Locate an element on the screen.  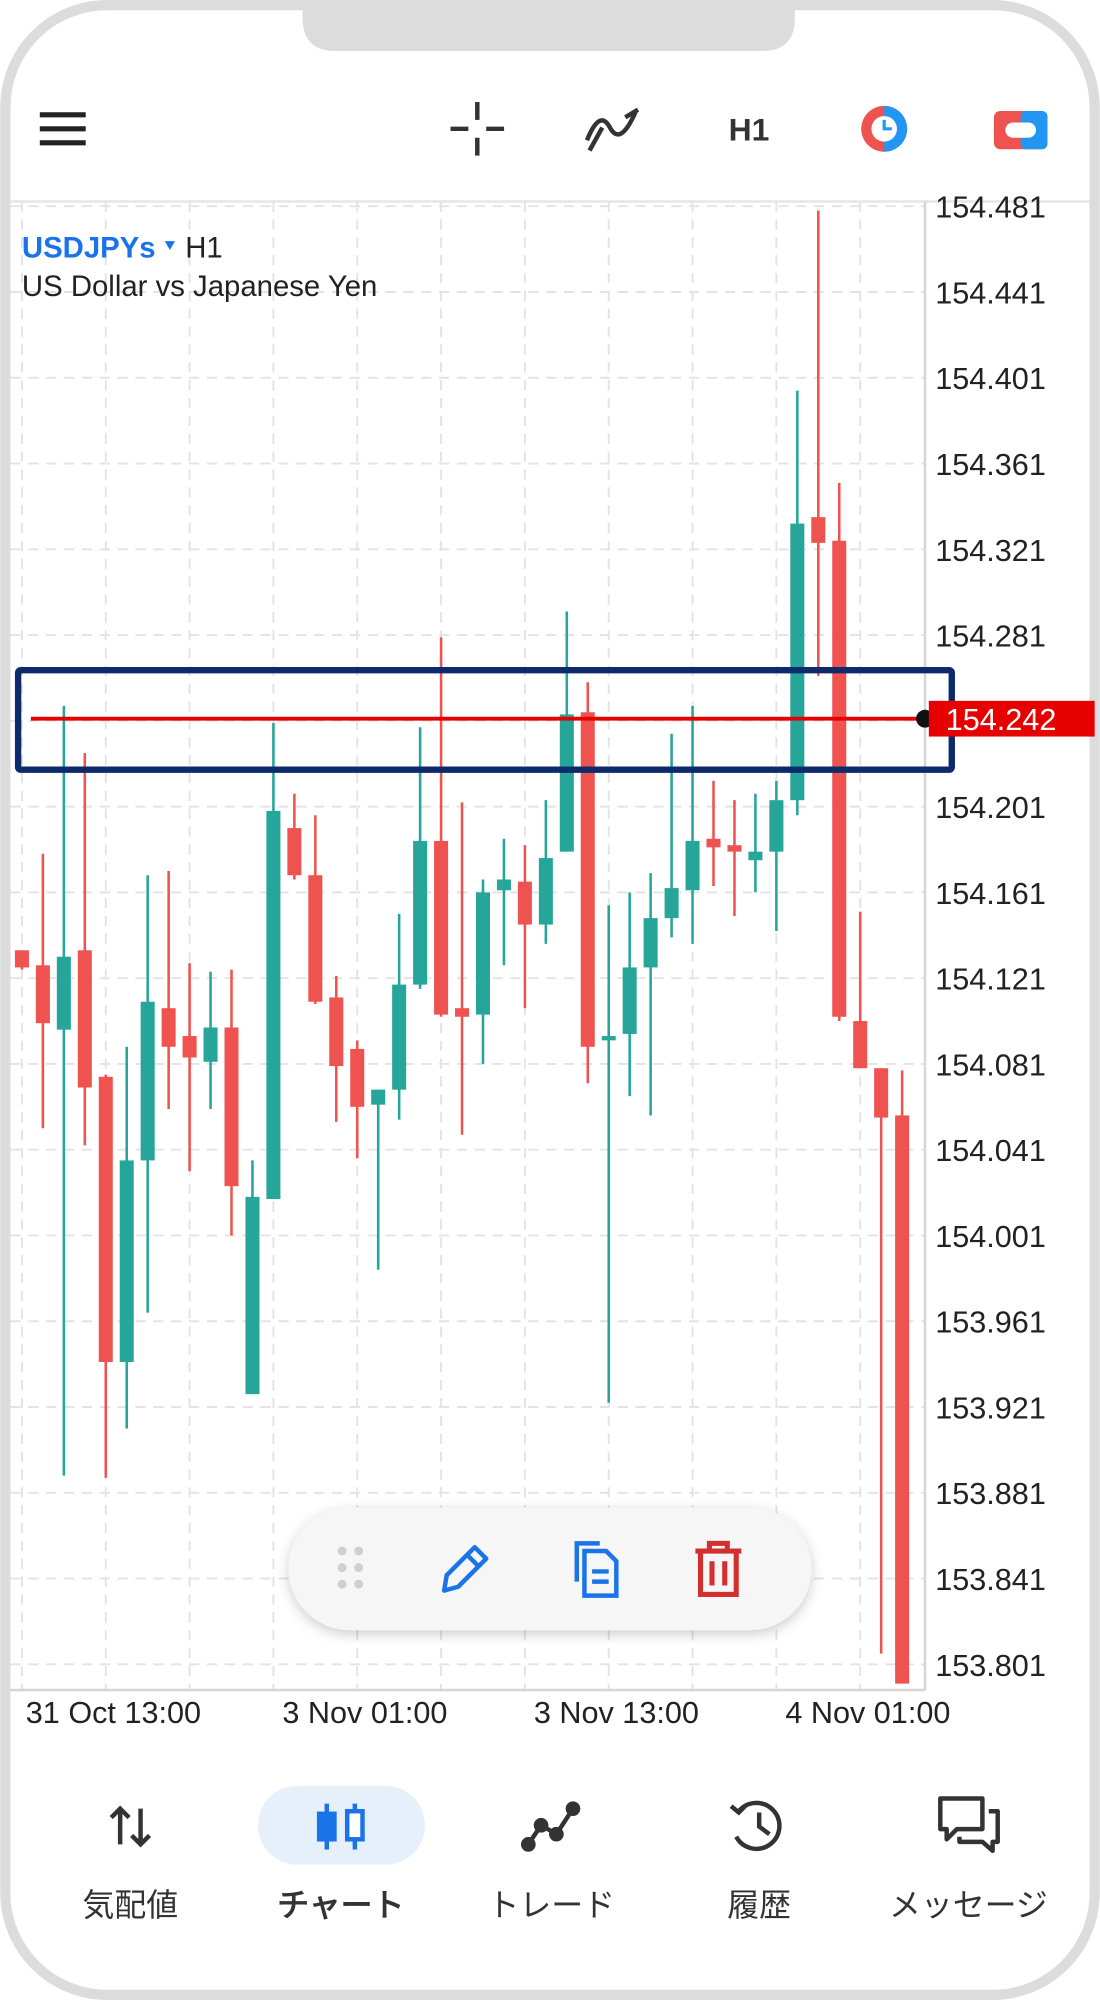
active-indicator is located at coordinates (341, 1825).